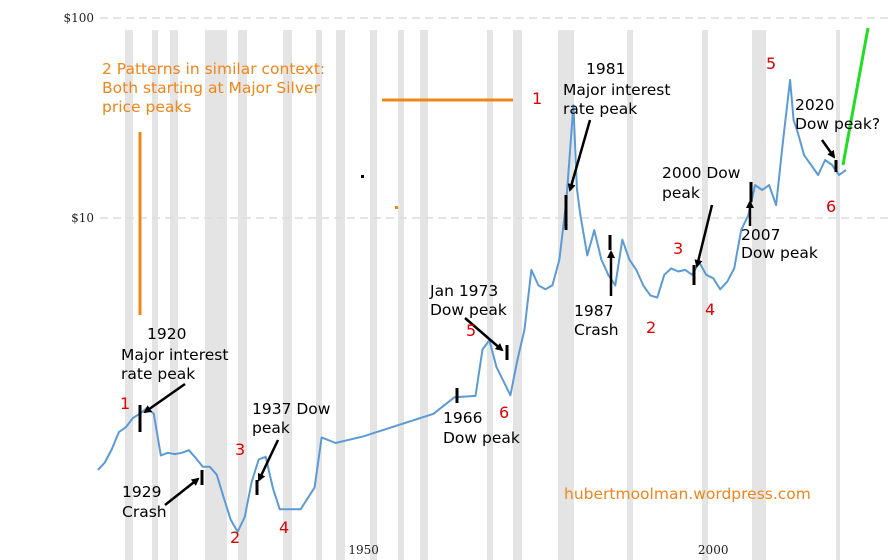 The image size is (888, 560). Describe the element at coordinates (593, 311) in the screenshot. I see `annotation: 1987` at that location.